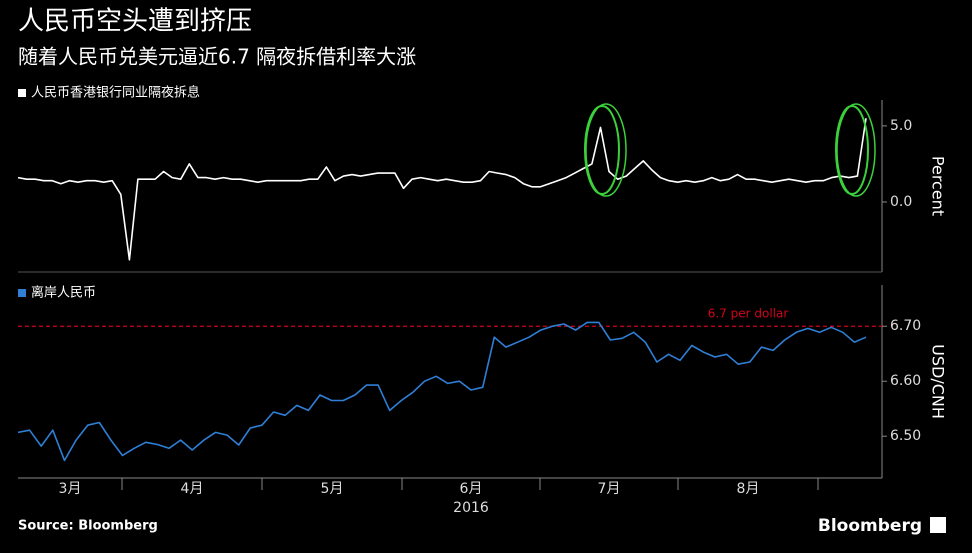  What do you see at coordinates (905, 436) in the screenshot?
I see `y-tick-label: 6.50` at bounding box center [905, 436].